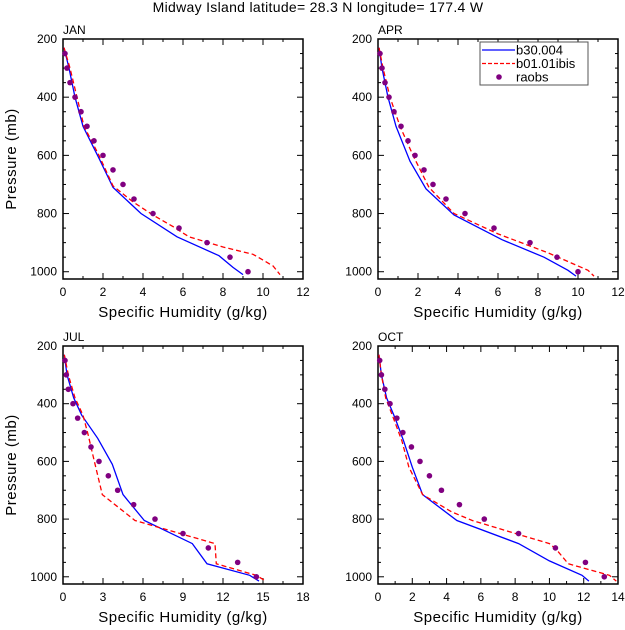 This screenshot has width=625, height=630. I want to click on panel-label: JAN, so click(74, 30).